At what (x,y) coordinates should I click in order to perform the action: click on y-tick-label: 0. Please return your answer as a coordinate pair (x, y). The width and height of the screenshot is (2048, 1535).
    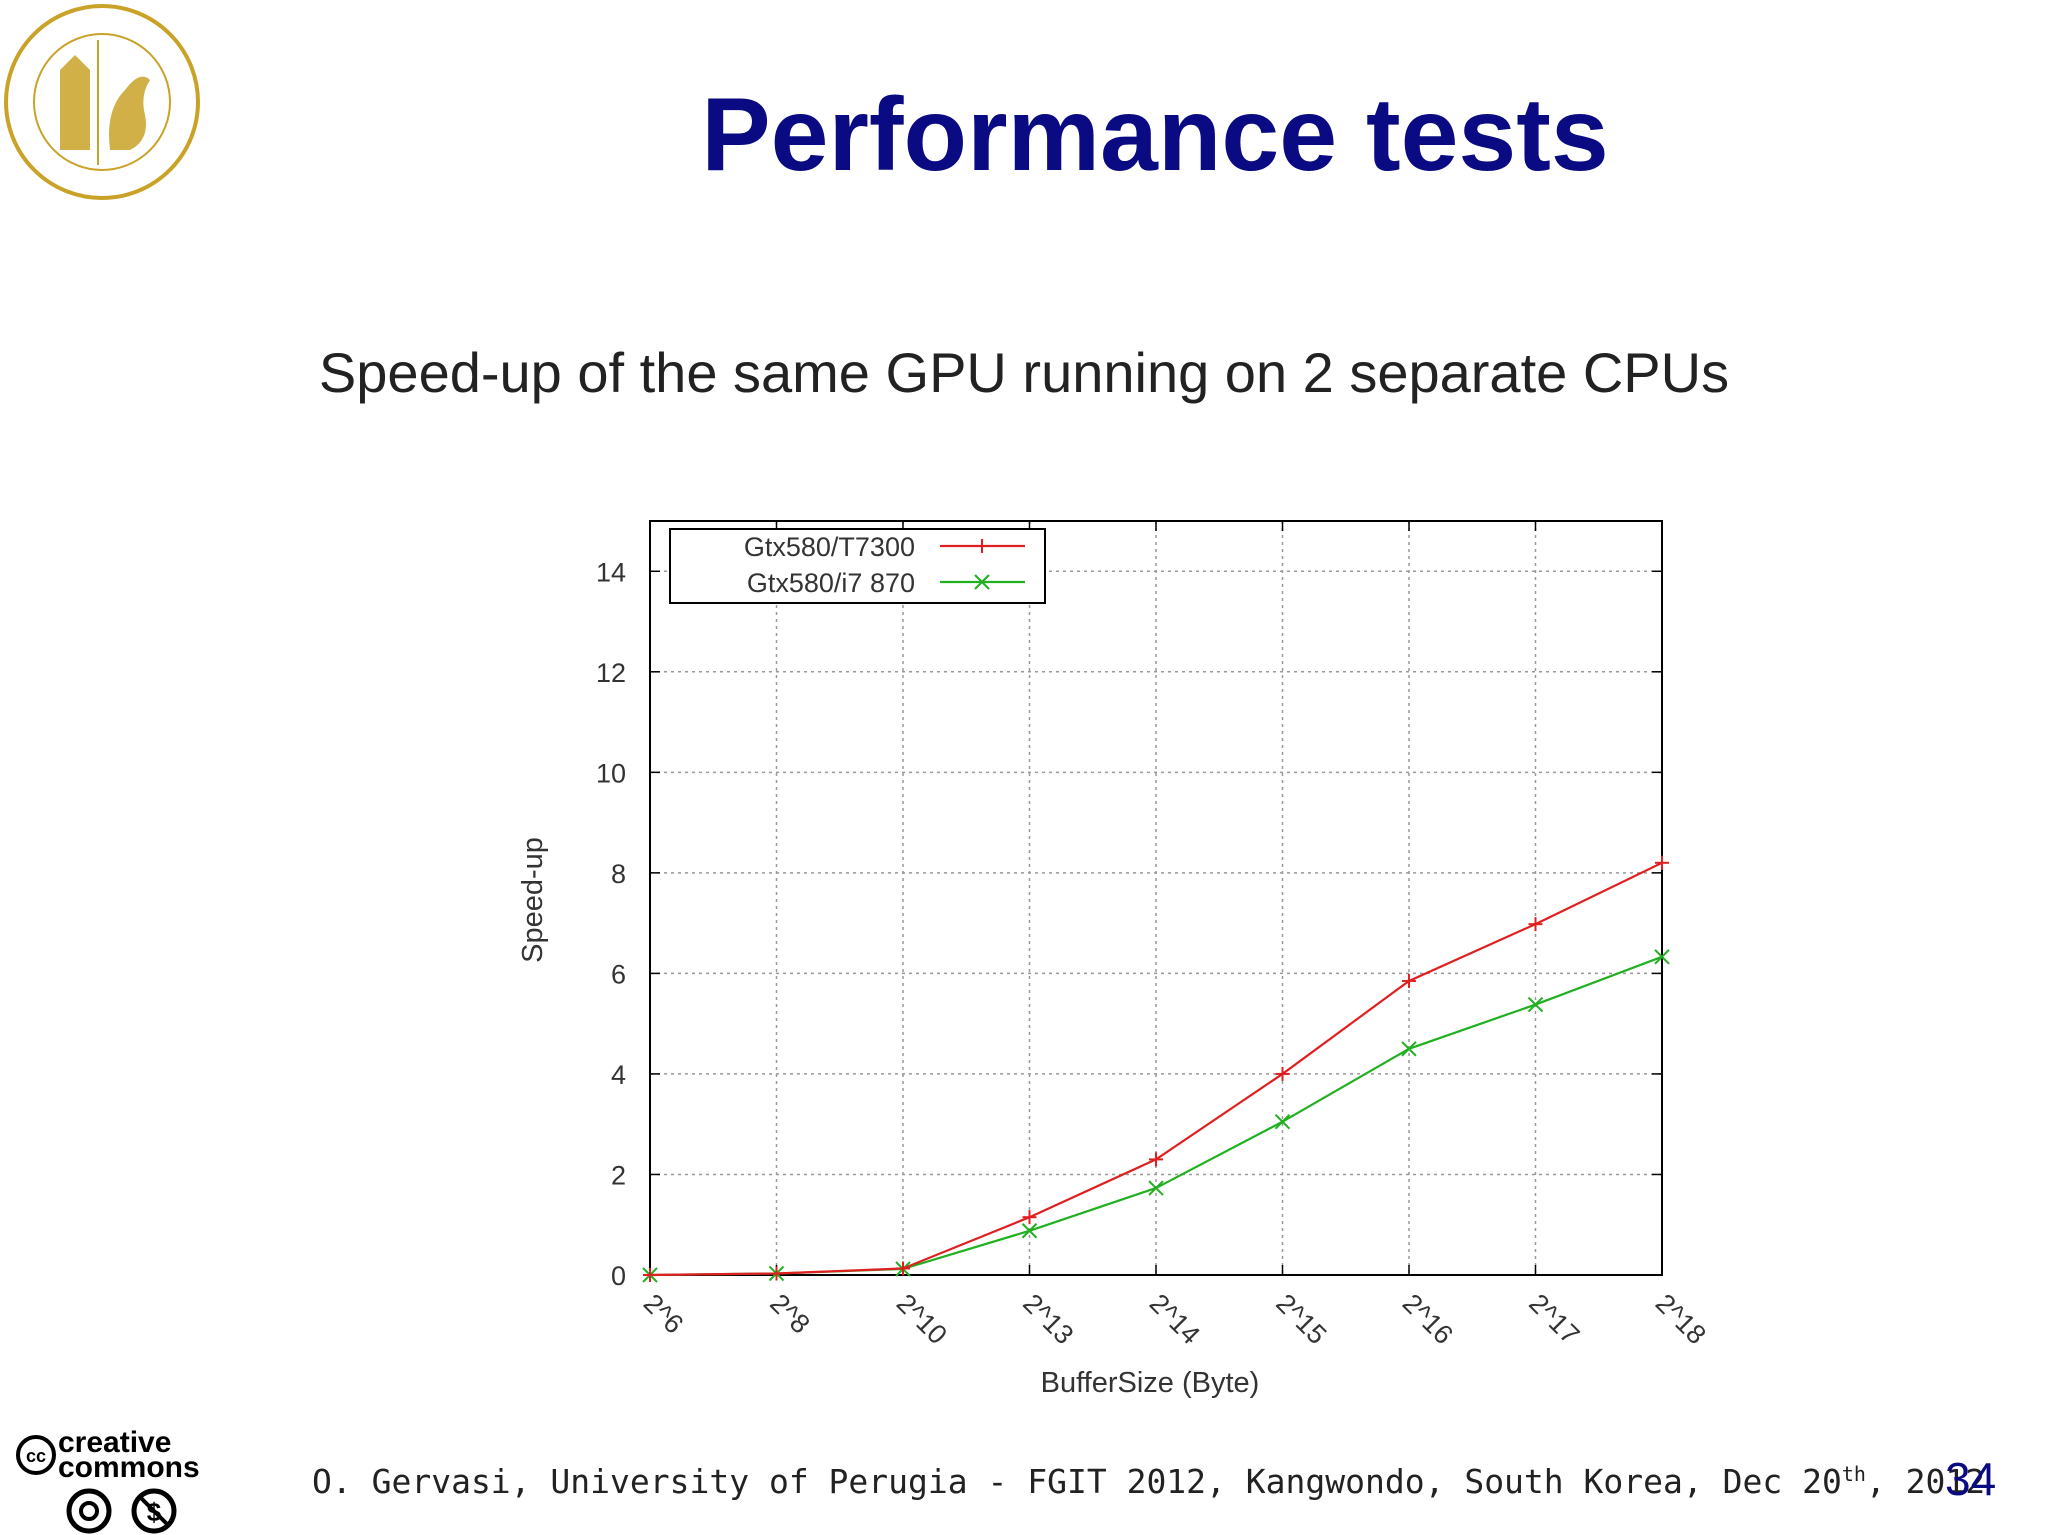
    Looking at the image, I should click on (618, 1276).